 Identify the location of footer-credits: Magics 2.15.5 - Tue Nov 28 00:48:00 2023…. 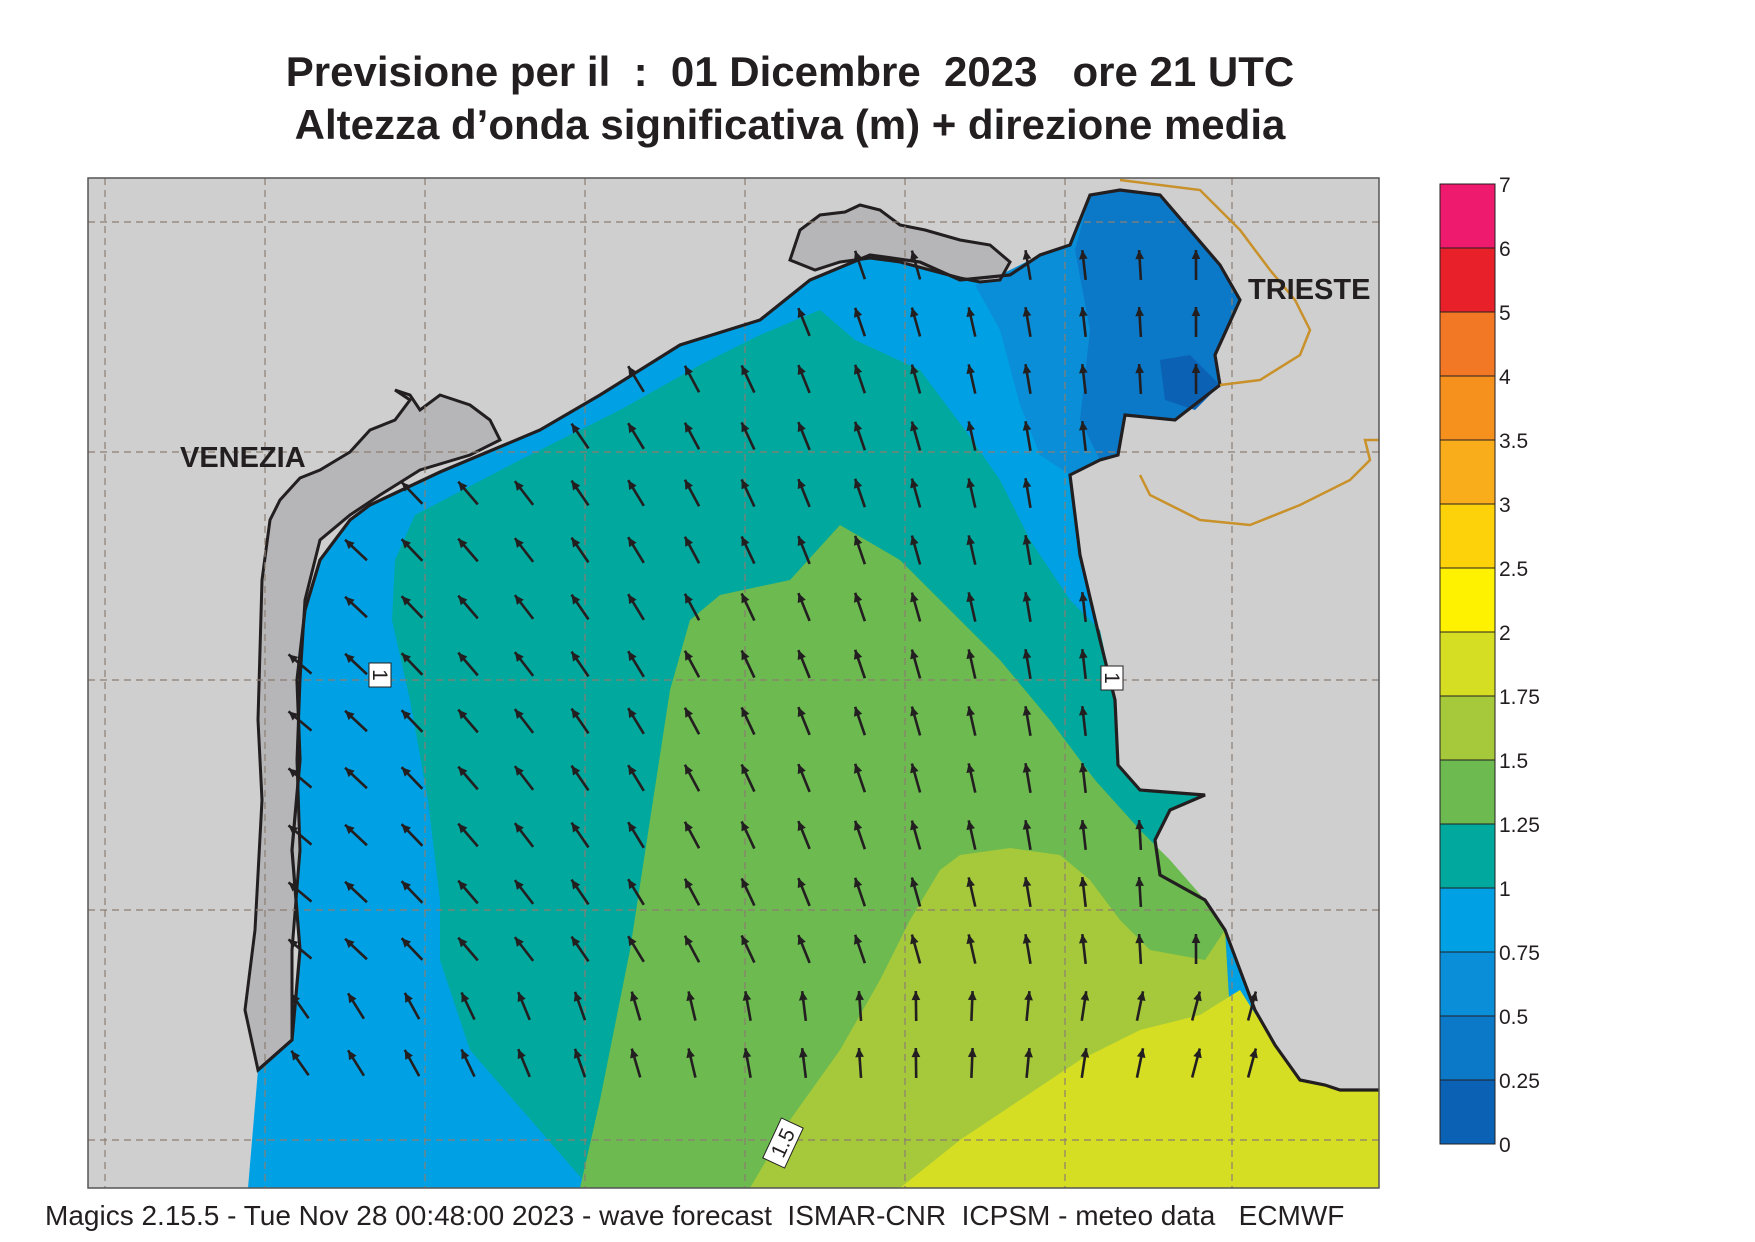
(695, 1215).